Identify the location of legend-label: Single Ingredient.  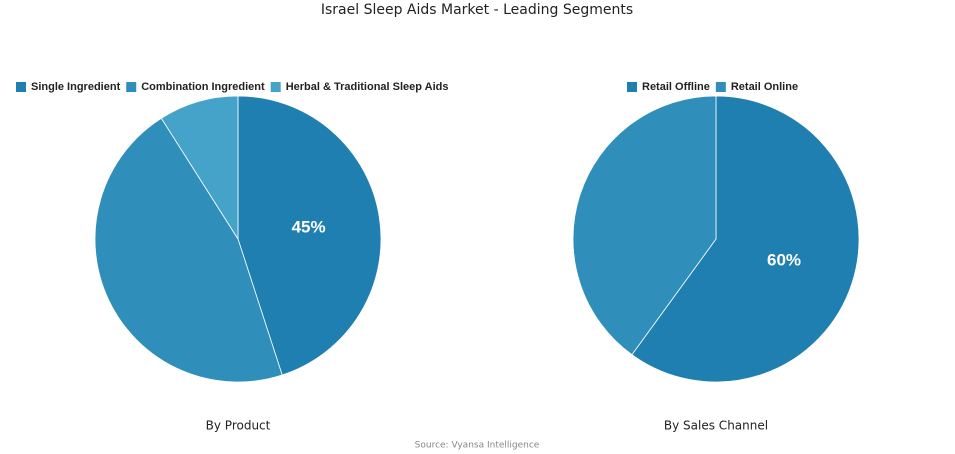
(76, 87).